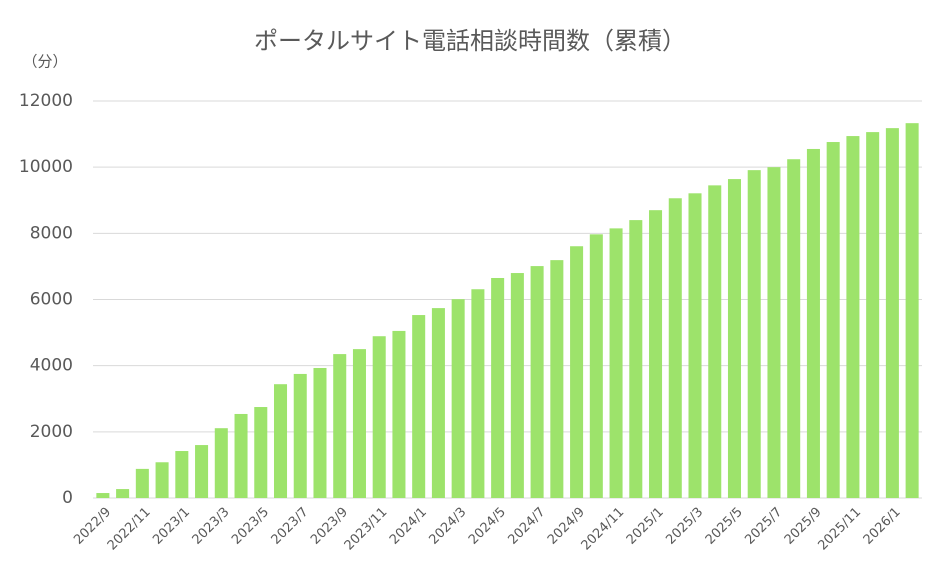  What do you see at coordinates (684, 526) in the screenshot?
I see `x-tick-label: 2025/3` at bounding box center [684, 526].